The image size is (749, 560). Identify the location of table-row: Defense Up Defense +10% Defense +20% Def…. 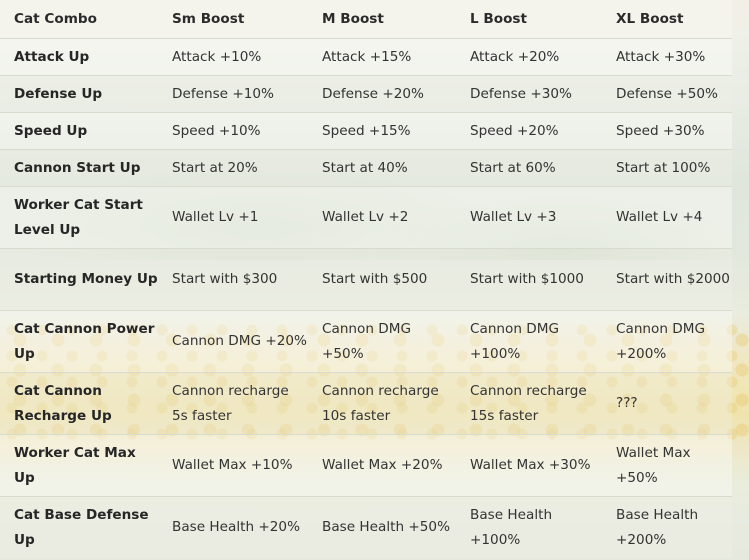
(366, 94).